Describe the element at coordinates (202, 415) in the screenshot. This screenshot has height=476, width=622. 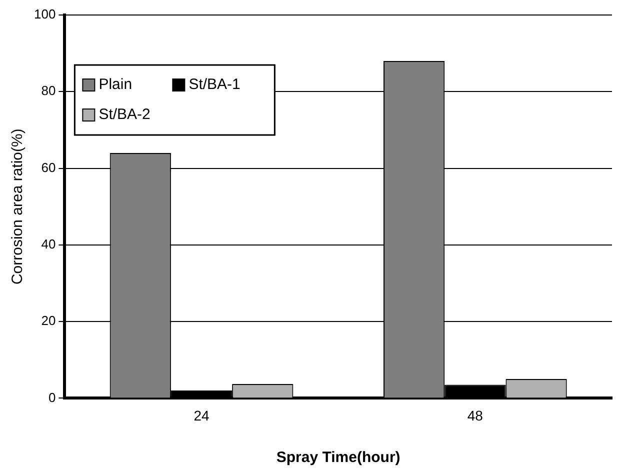
I see `x-tick-label: 24` at that location.